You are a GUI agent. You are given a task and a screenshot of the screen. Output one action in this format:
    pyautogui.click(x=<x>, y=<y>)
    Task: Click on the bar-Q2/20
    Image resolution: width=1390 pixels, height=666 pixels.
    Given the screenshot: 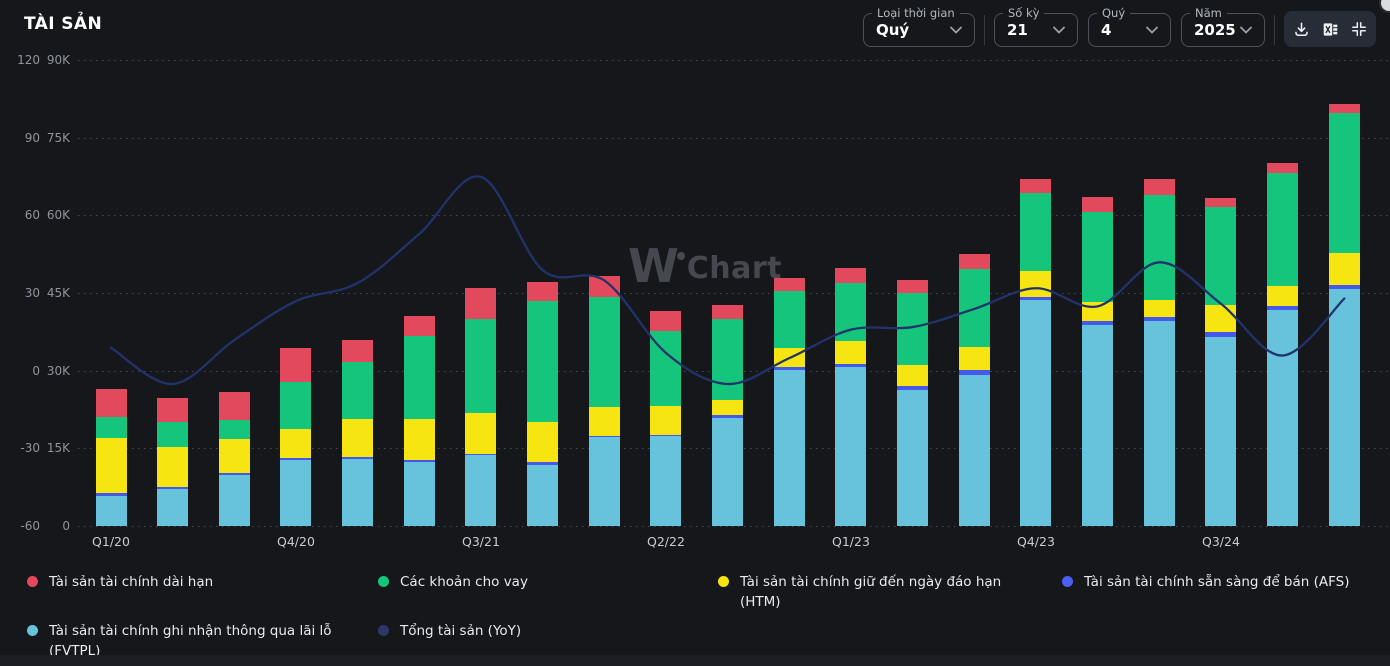 What is the action you would take?
    pyautogui.click(x=173, y=462)
    